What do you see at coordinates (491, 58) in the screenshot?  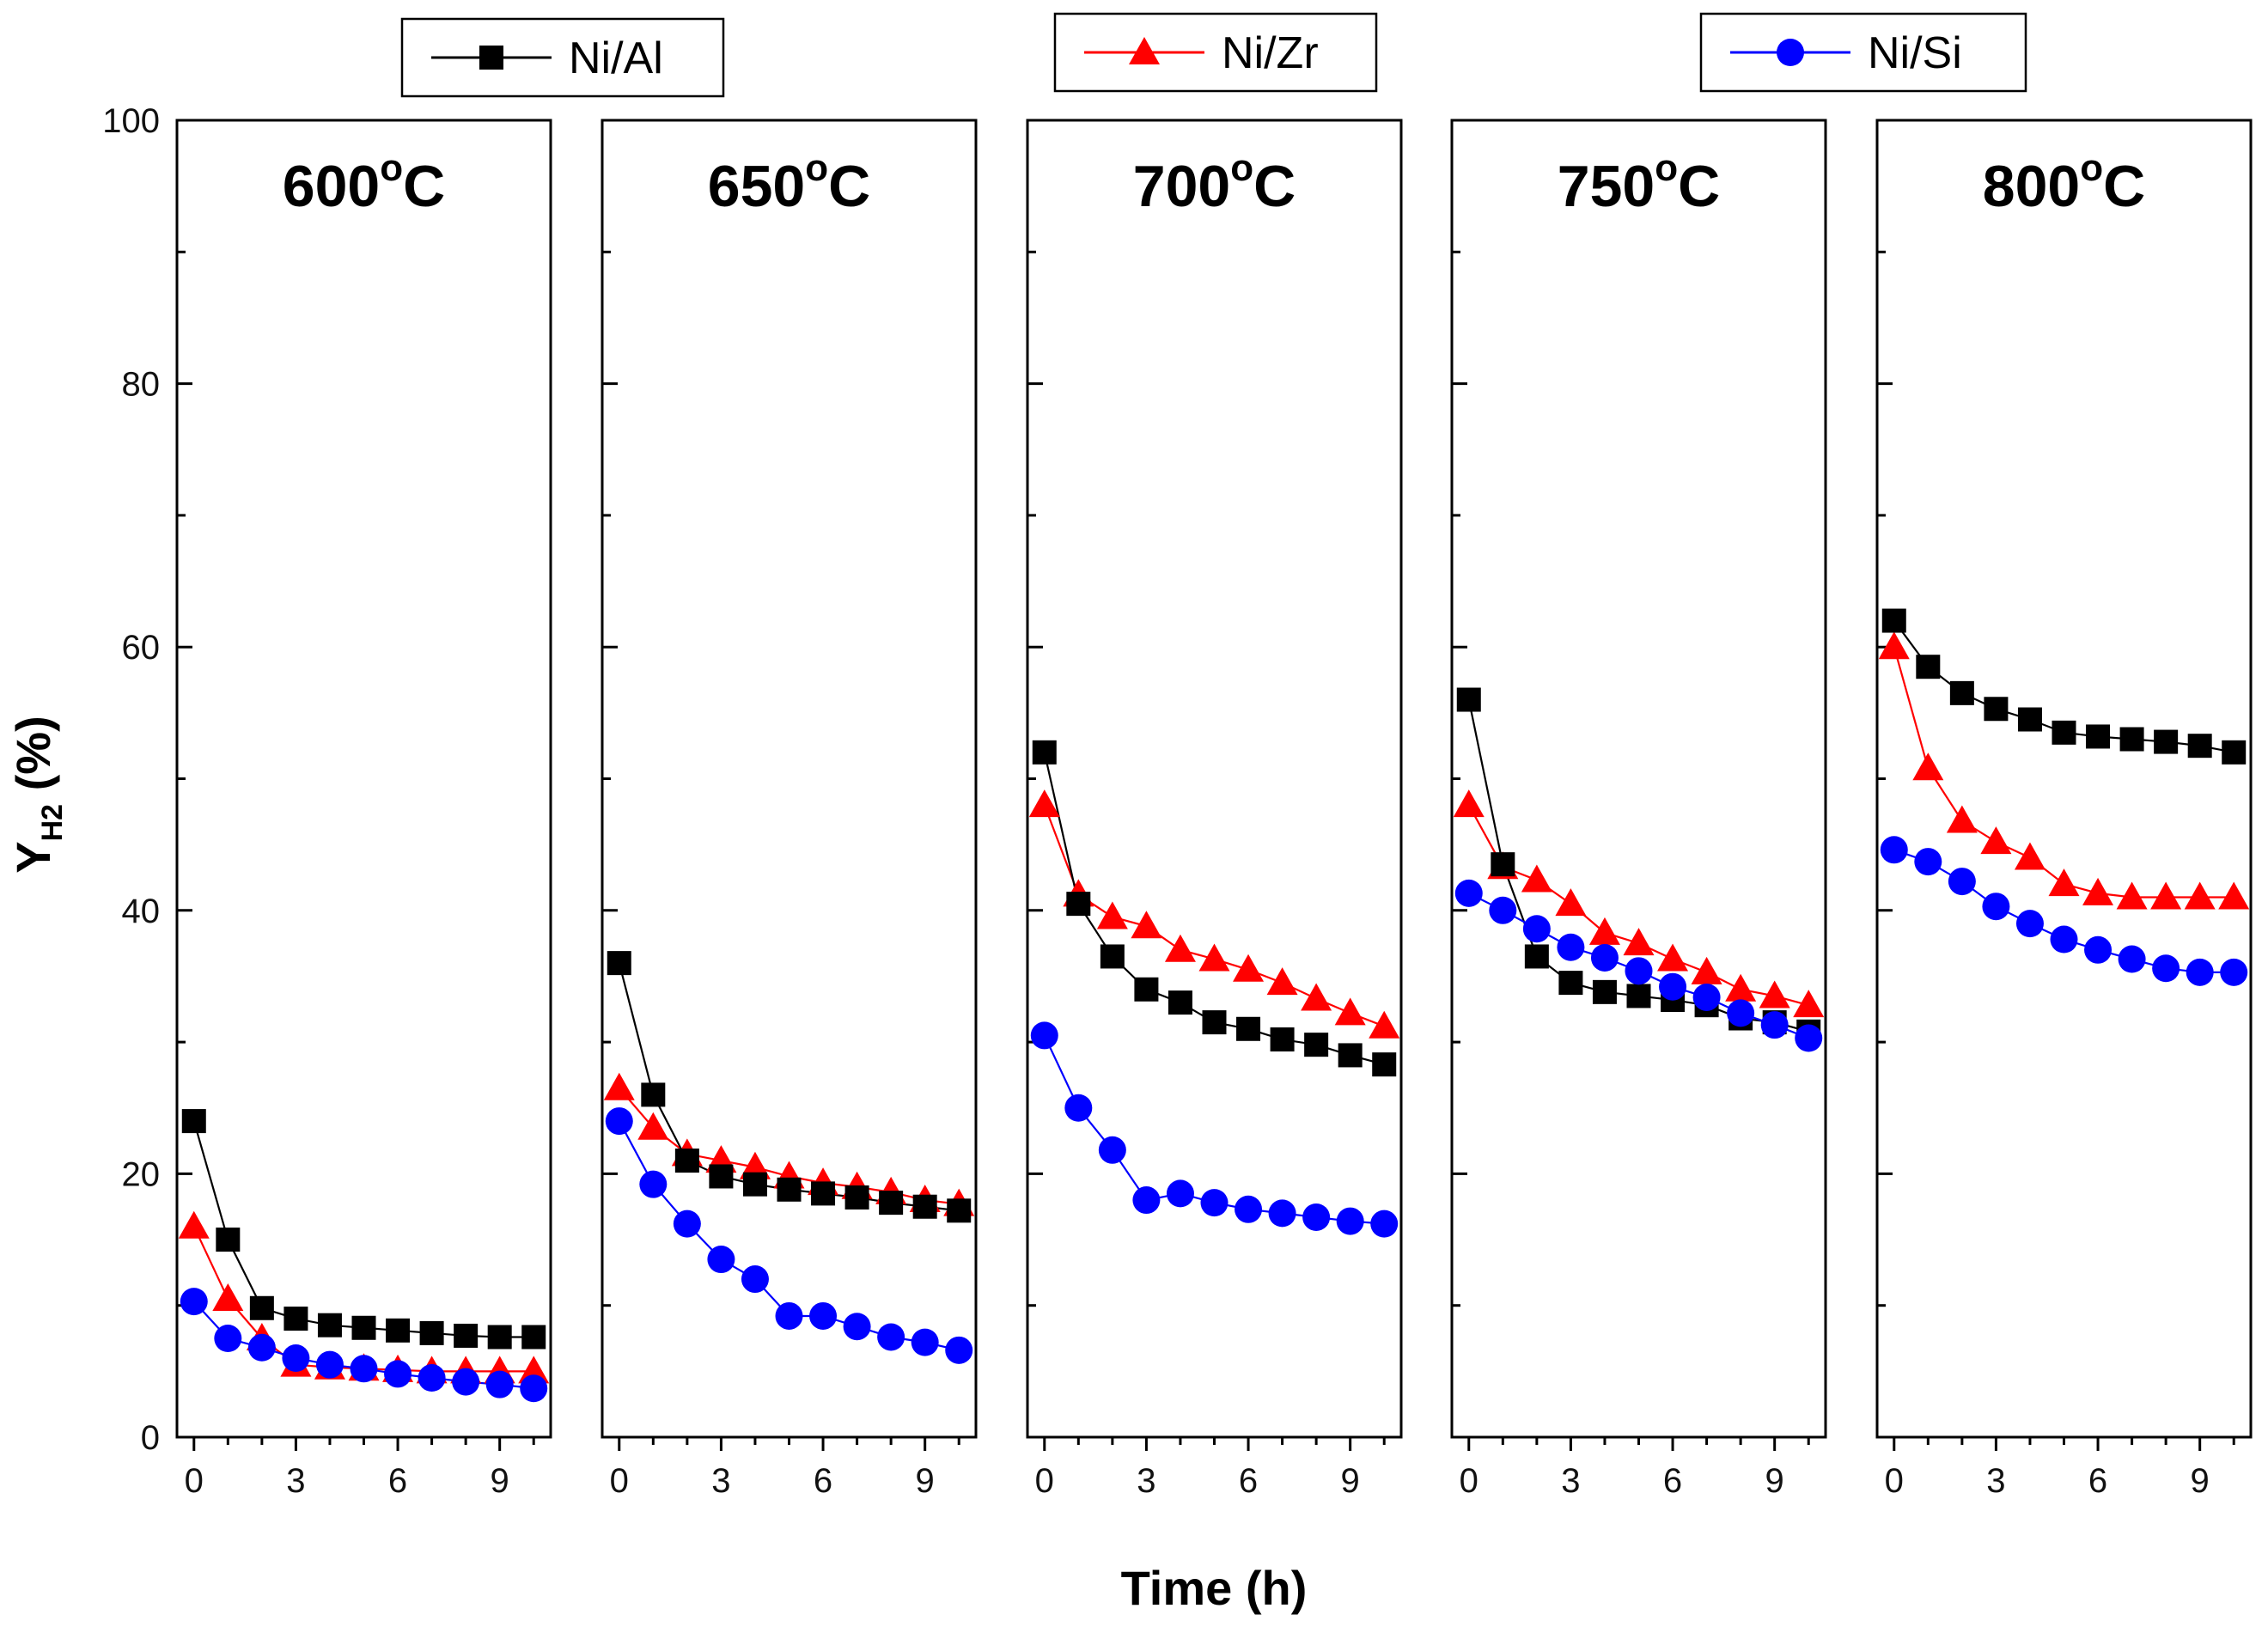 I see `legend-marker-square` at bounding box center [491, 58].